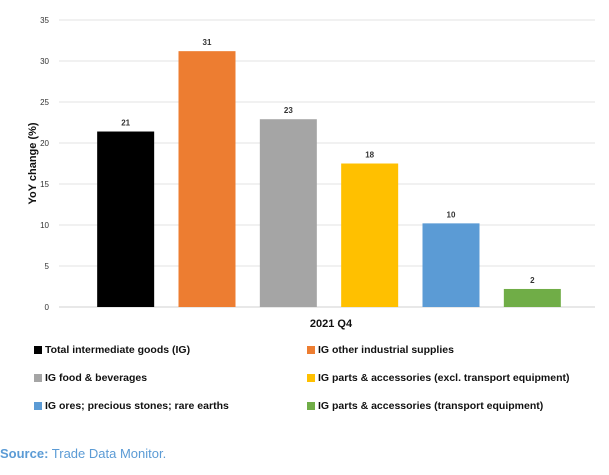 The width and height of the screenshot is (609, 475). Describe the element at coordinates (170, 378) in the screenshot. I see `legend-item: IG food & beverages` at that location.